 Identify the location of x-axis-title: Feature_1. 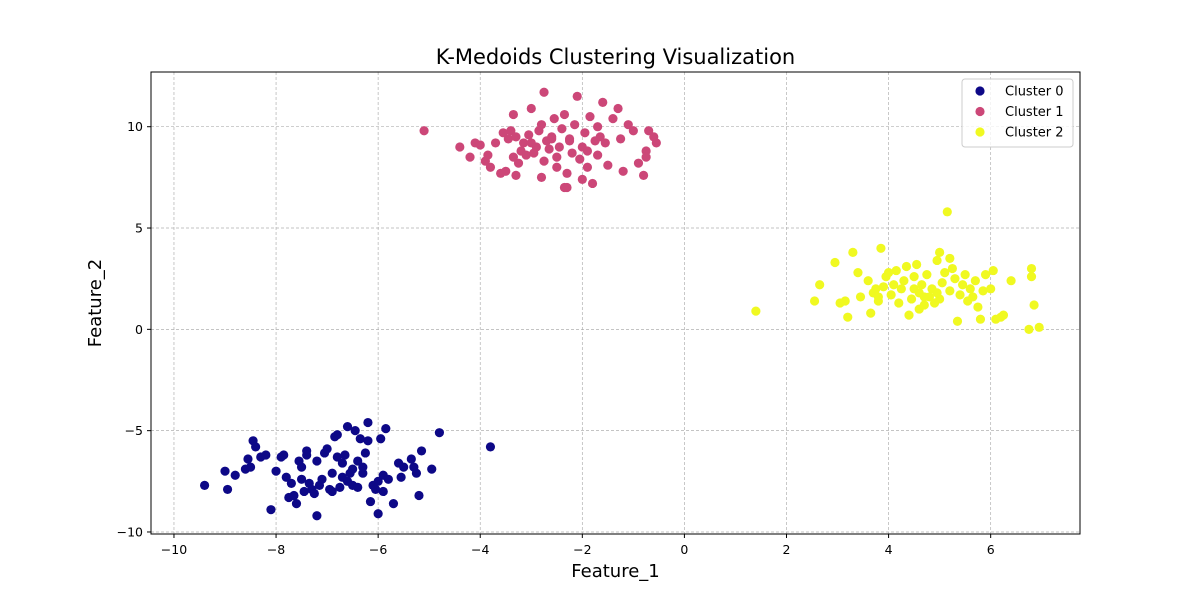
(615, 571).